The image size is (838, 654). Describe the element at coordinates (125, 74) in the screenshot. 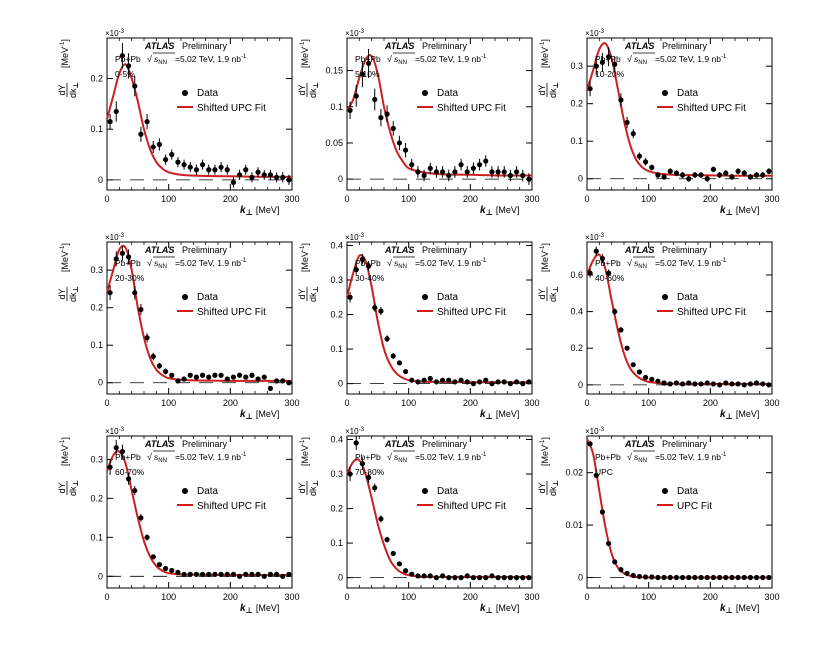

I see `centrality-label: 0-5%` at that location.